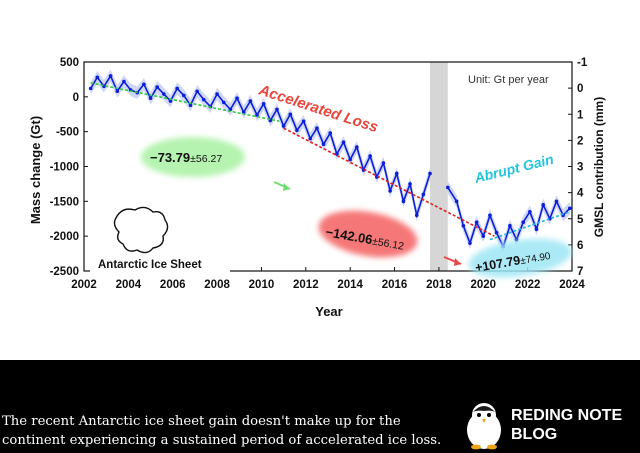 The width and height of the screenshot is (640, 453). Describe the element at coordinates (580, 168) in the screenshot. I see `y2-tick-label: 3` at that location.